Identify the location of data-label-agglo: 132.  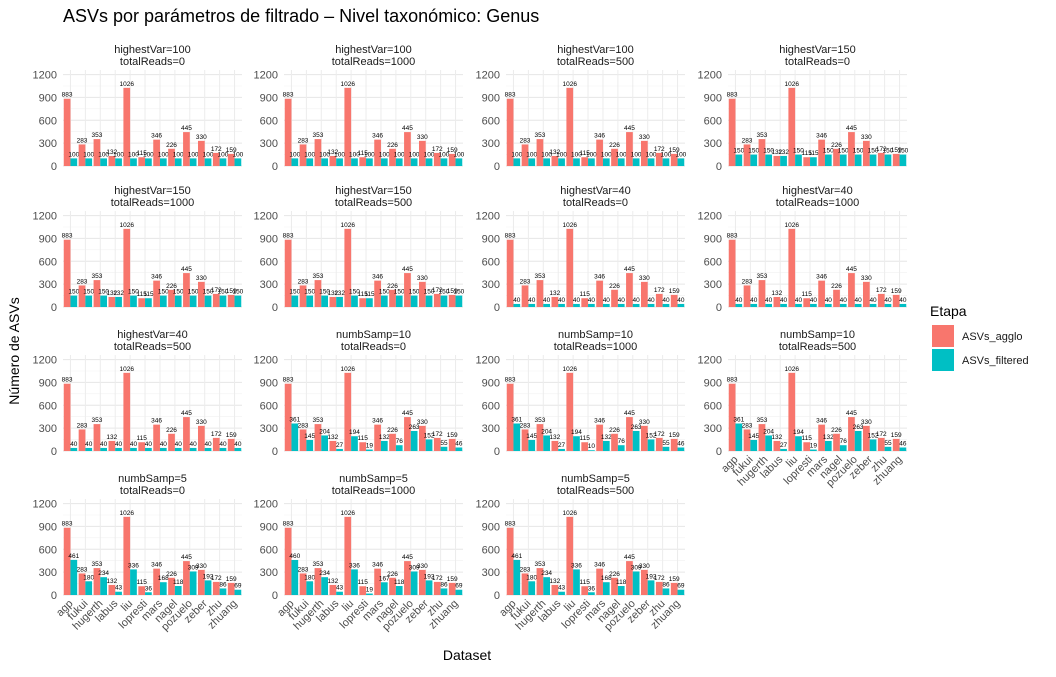
(776, 293).